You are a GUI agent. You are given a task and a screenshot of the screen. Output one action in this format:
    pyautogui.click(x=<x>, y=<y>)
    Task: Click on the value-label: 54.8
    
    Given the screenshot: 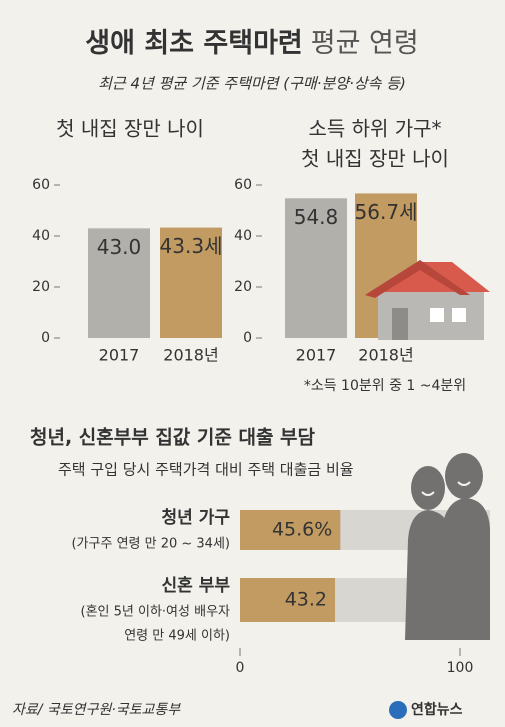 What is the action you would take?
    pyautogui.click(x=316, y=217)
    